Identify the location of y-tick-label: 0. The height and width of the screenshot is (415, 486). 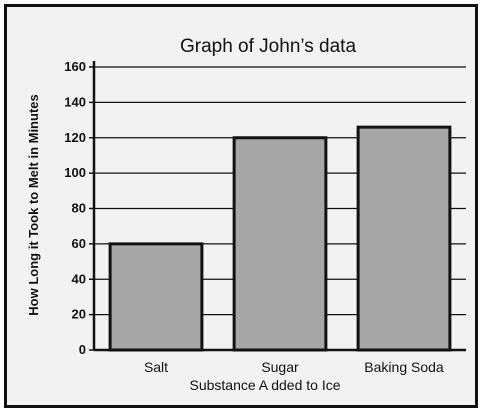
(82, 349).